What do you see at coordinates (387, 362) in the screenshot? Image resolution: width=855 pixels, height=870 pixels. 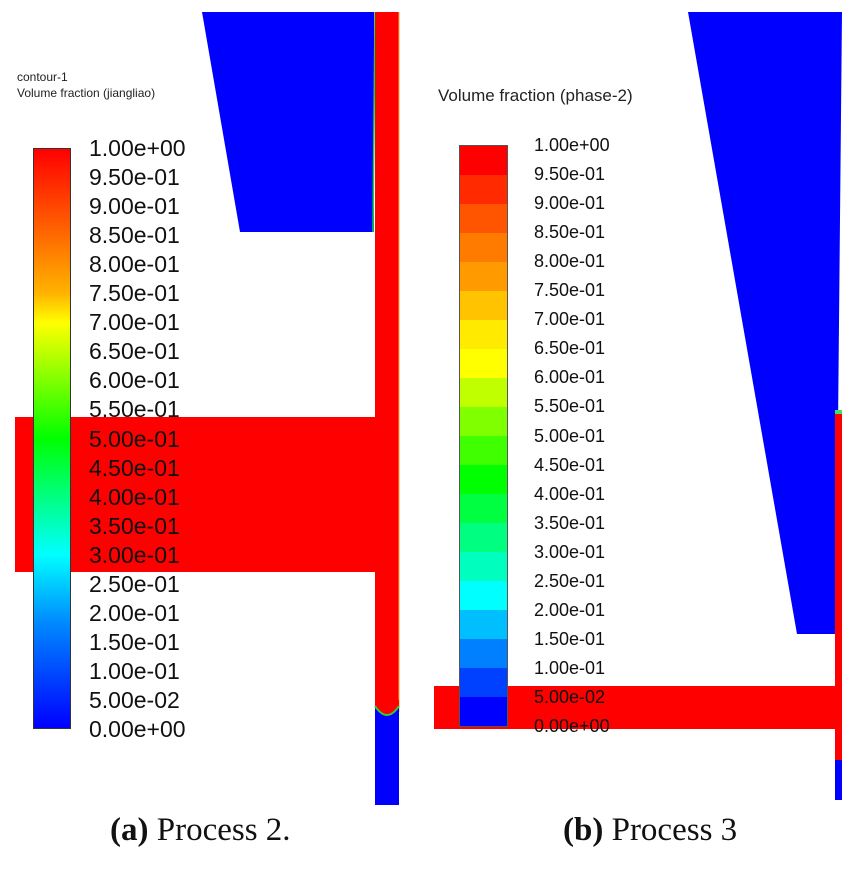 I see `panel-a-red-channel` at bounding box center [387, 362].